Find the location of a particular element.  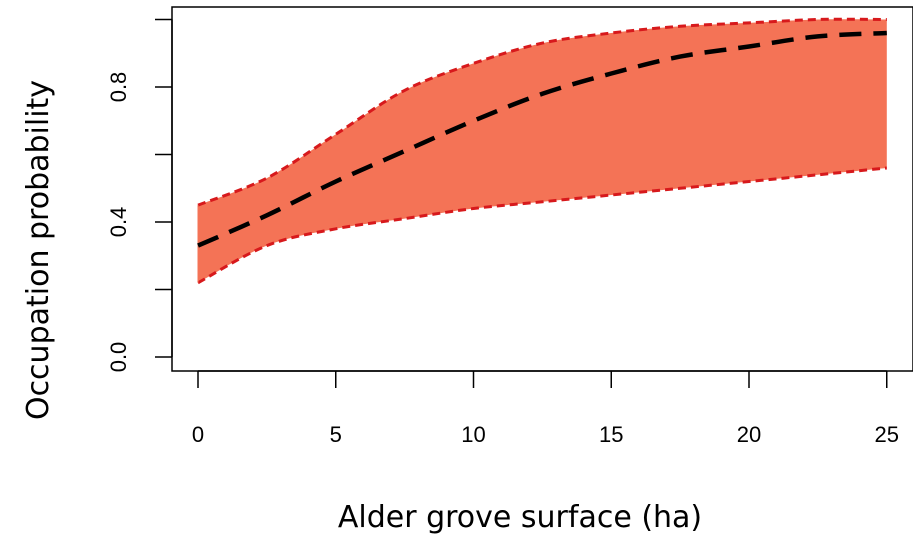

y-axis-title: Occupation probability is located at coordinates (38, 250).